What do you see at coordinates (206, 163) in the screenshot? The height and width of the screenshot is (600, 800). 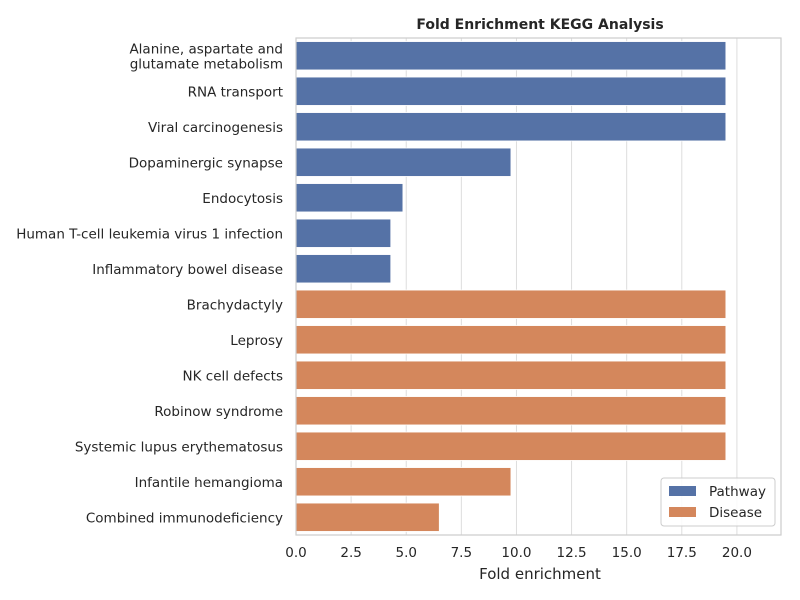 I see `y-tick-label: Dopaminergic synapse` at bounding box center [206, 163].